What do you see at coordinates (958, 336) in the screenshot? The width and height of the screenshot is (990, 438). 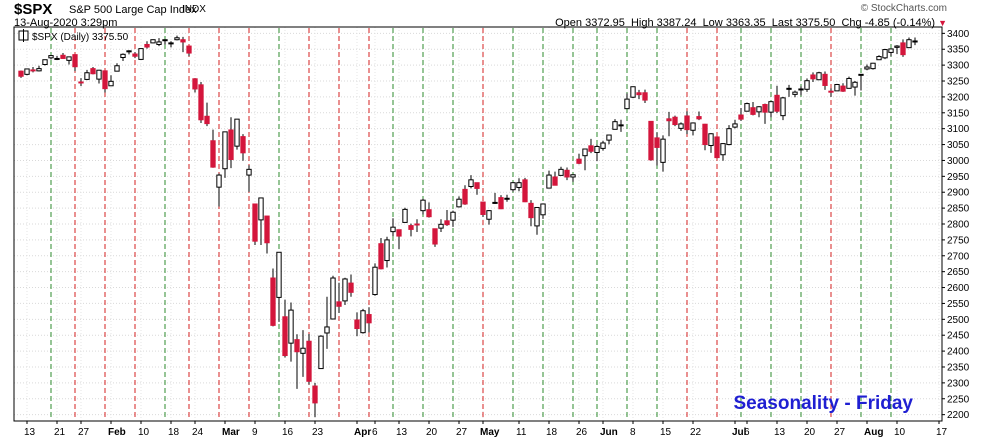 I see `y-tick-label: 2450` at bounding box center [958, 336].